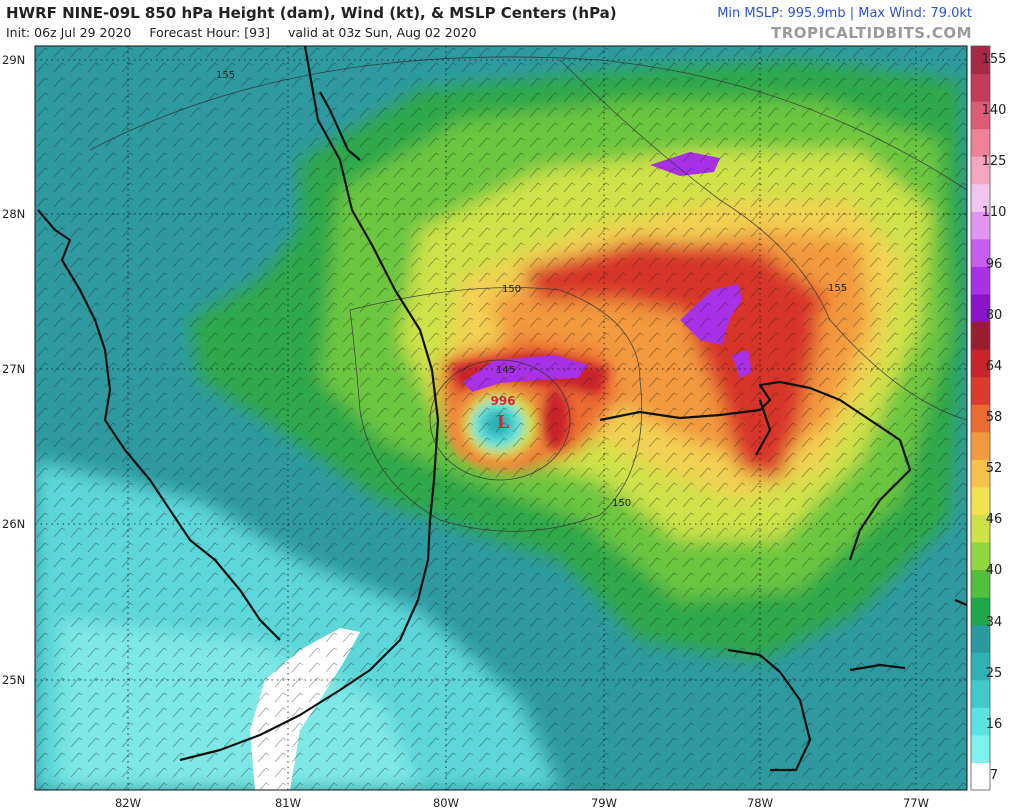 This screenshot has width=1024, height=811. I want to click on lon-label: 80W, so click(446, 803).